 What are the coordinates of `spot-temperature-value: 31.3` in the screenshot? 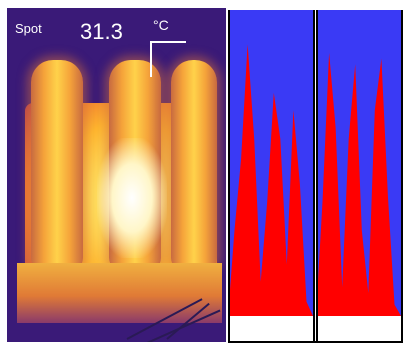 It's located at (101, 31).